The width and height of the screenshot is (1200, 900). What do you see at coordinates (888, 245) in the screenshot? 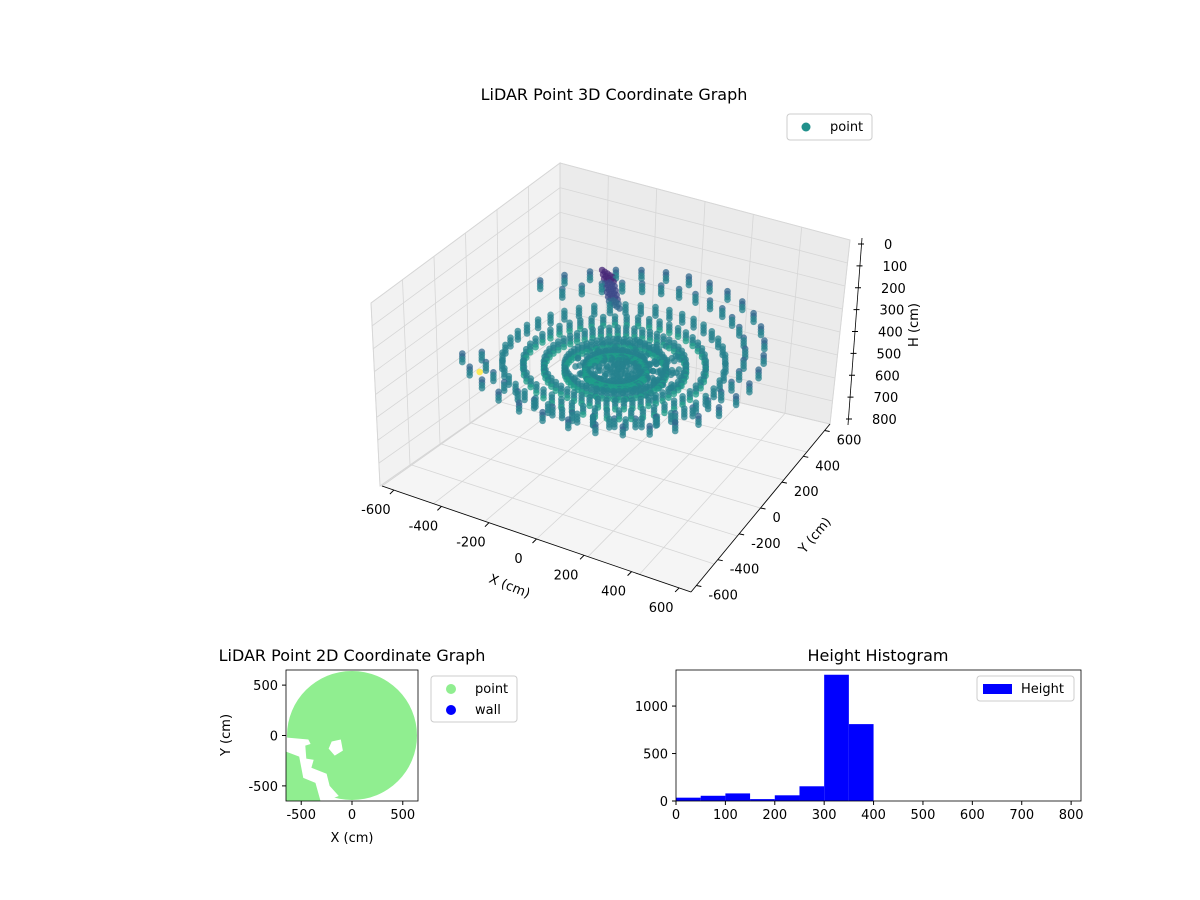
I see `chart3d-z-tick-label: 0` at bounding box center [888, 245].